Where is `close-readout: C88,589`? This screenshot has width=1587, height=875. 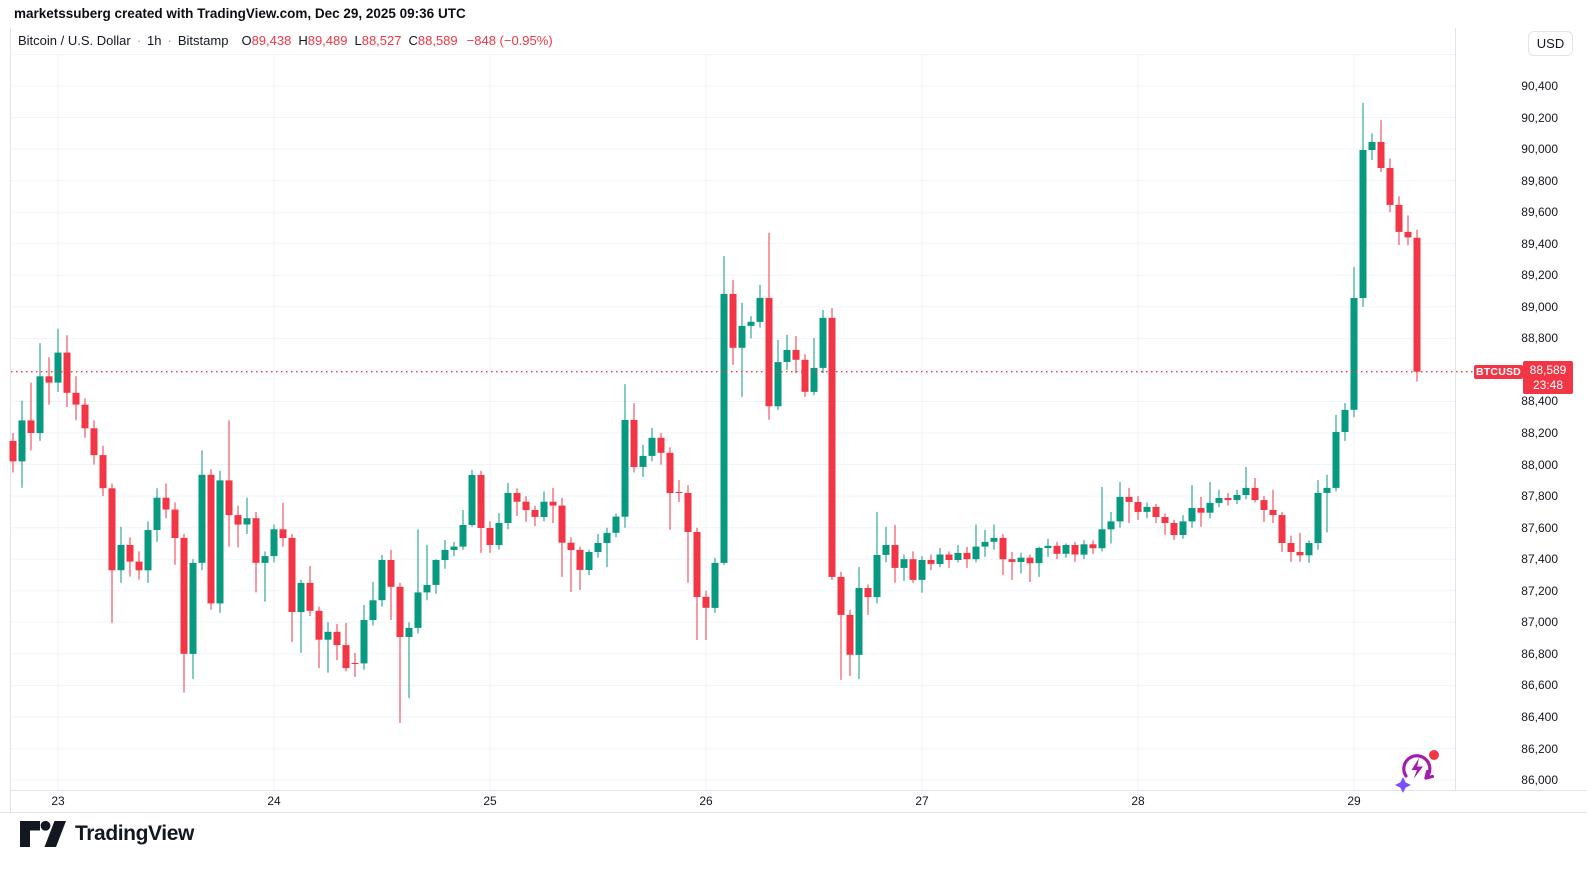 close-readout: C88,589 is located at coordinates (433, 40).